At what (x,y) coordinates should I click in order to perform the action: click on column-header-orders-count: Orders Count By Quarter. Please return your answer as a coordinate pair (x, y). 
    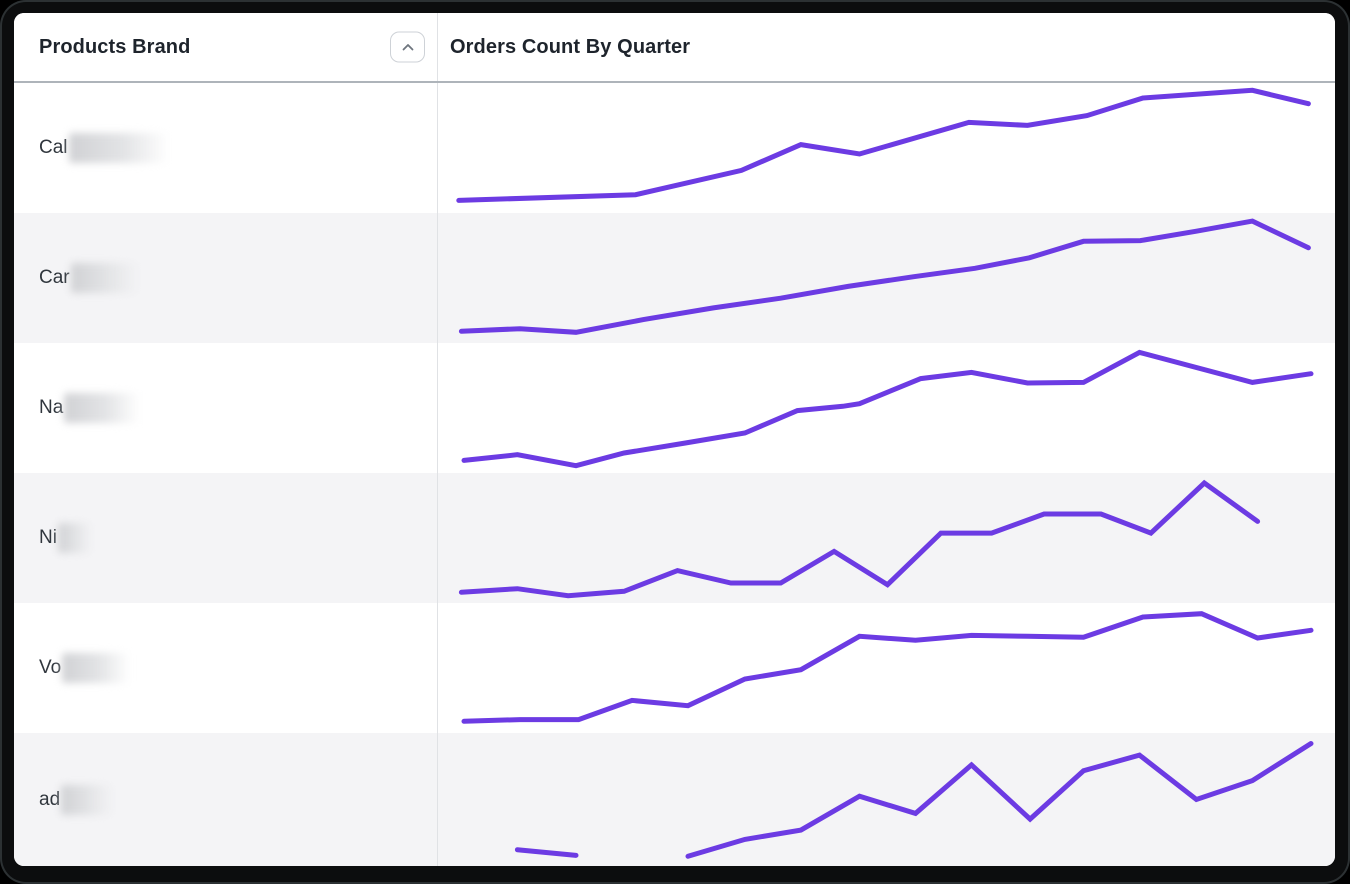
    Looking at the image, I should click on (886, 47).